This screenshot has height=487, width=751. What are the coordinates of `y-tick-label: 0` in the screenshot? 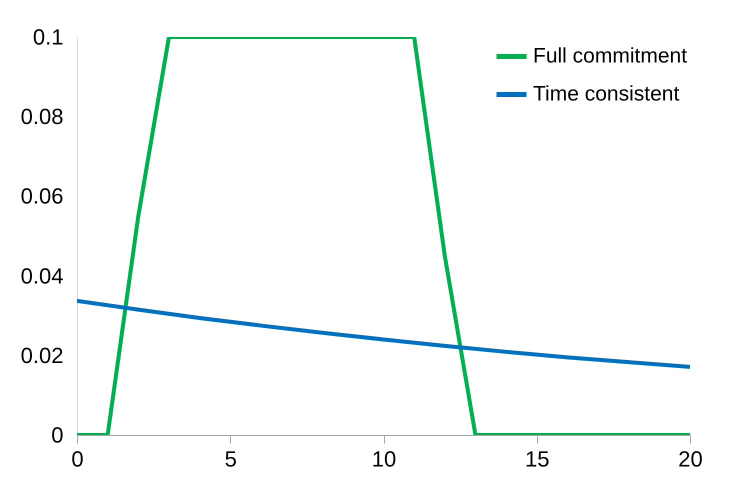 It's located at (57, 435).